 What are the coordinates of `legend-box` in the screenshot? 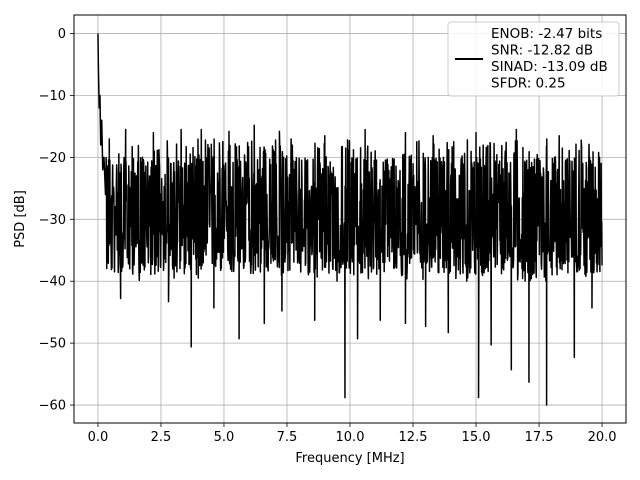 It's located at (533, 59).